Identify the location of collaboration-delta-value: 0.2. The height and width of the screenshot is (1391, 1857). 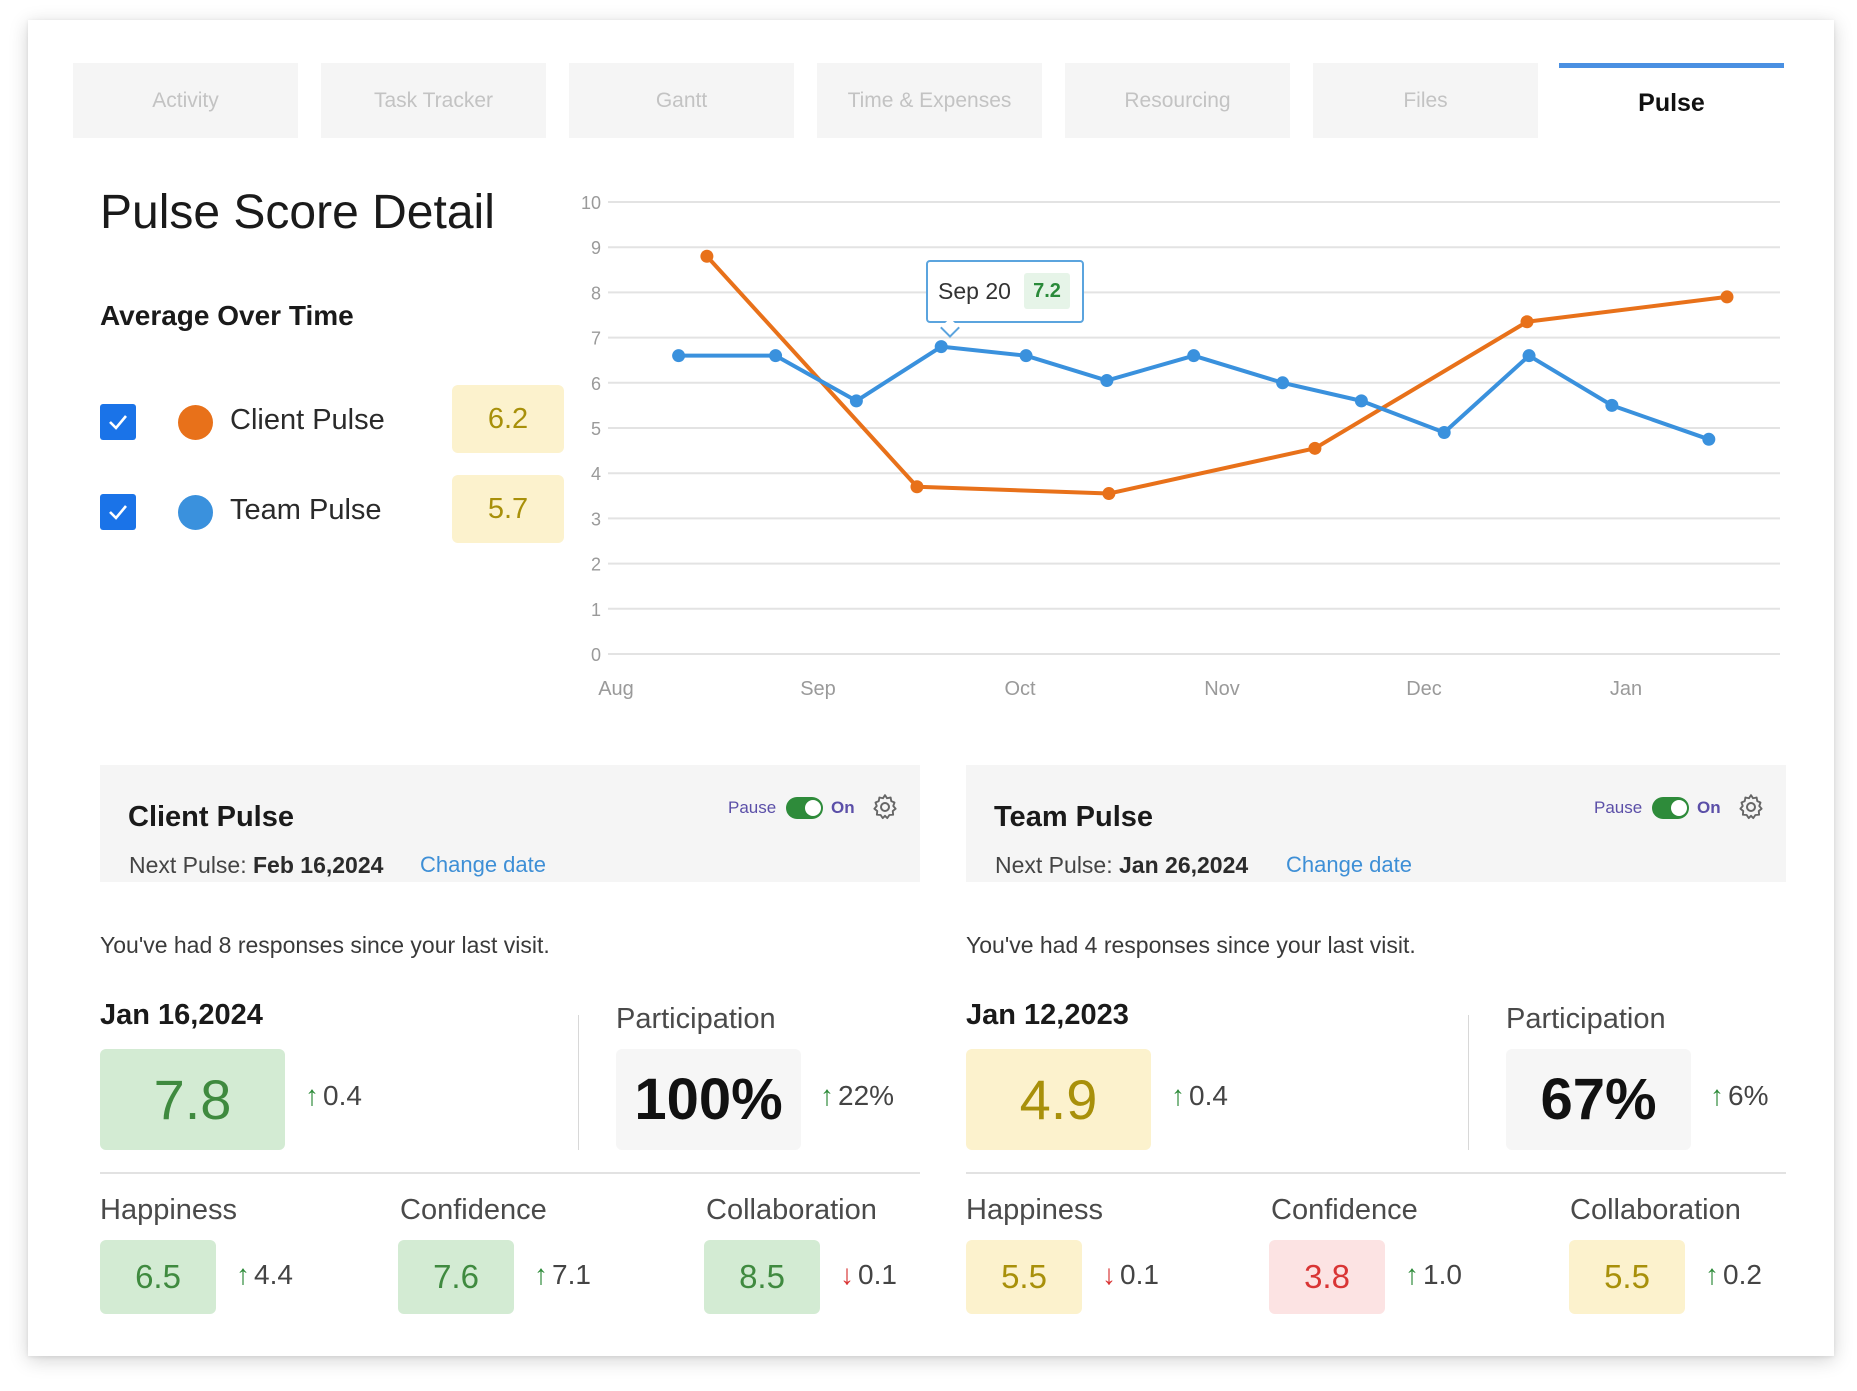
(1742, 1274).